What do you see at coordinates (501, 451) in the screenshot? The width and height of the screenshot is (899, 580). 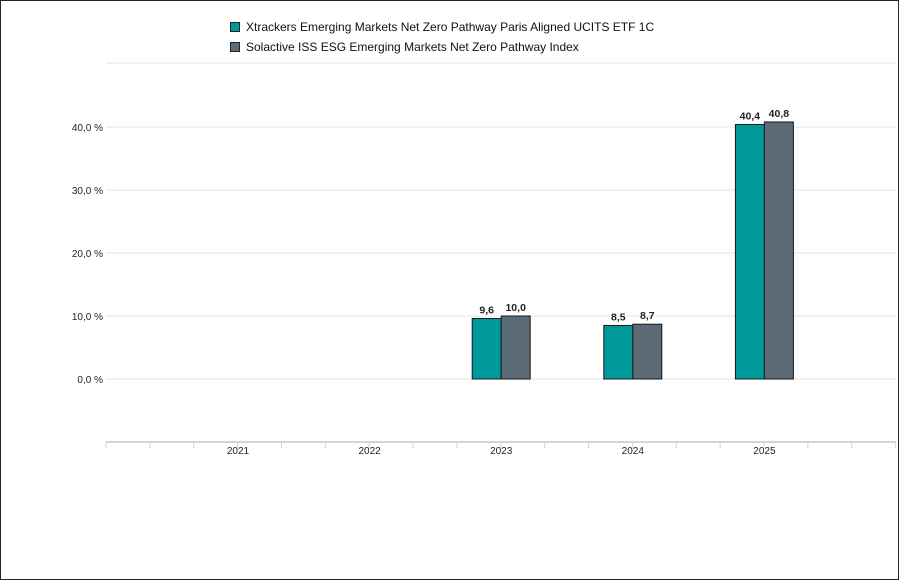 I see `x-tick-label: 2023` at bounding box center [501, 451].